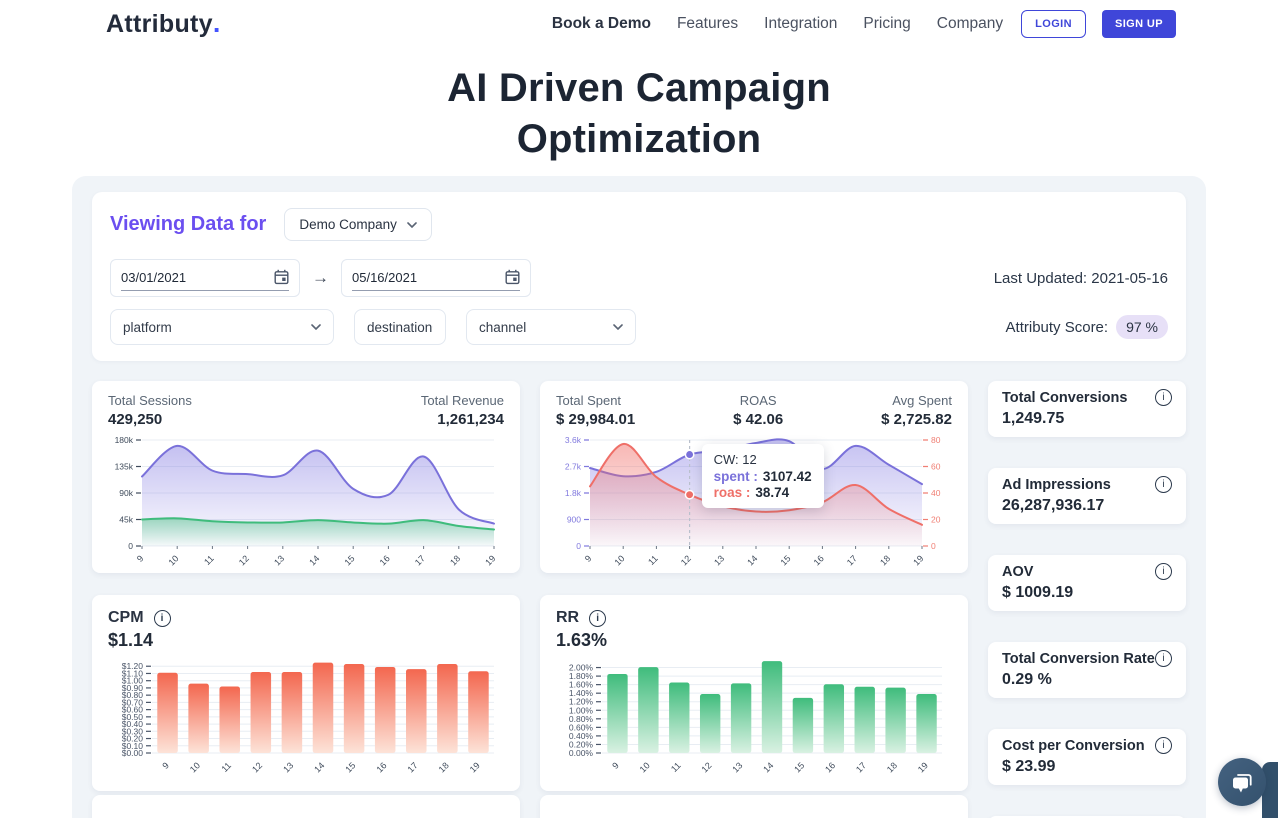 Image resolution: width=1278 pixels, height=818 pixels. What do you see at coordinates (306, 501) in the screenshot?
I see `sessions-revenue-area-chart: 0 45k 90k 135k 180k 9 10 11 12 13 14 15 16 17 18 19` at bounding box center [306, 501].